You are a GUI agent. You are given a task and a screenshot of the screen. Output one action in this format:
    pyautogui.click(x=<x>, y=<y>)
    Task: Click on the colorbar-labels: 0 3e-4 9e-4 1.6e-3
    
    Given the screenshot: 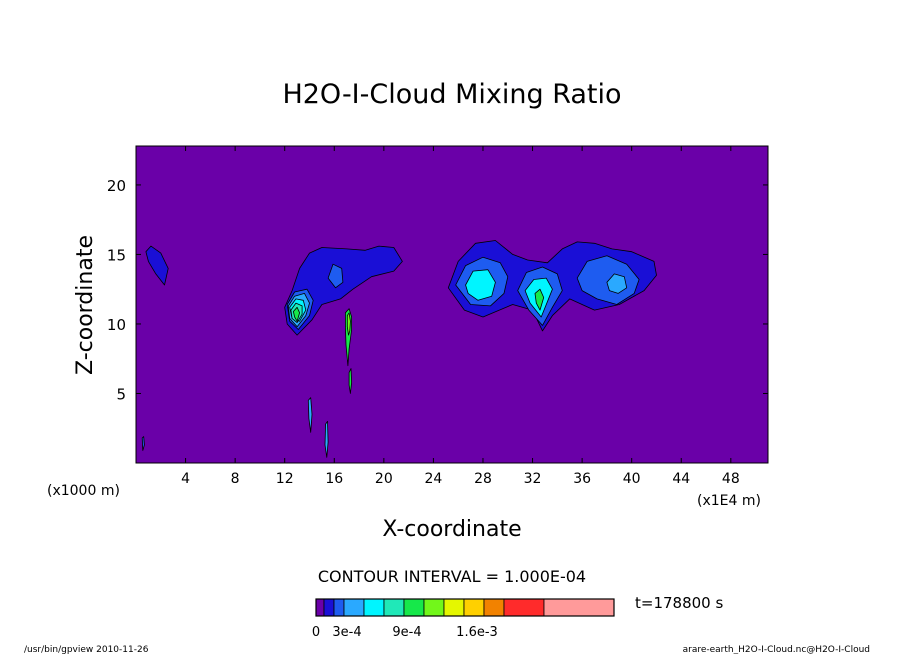 What is the action you would take?
    pyautogui.click(x=405, y=632)
    